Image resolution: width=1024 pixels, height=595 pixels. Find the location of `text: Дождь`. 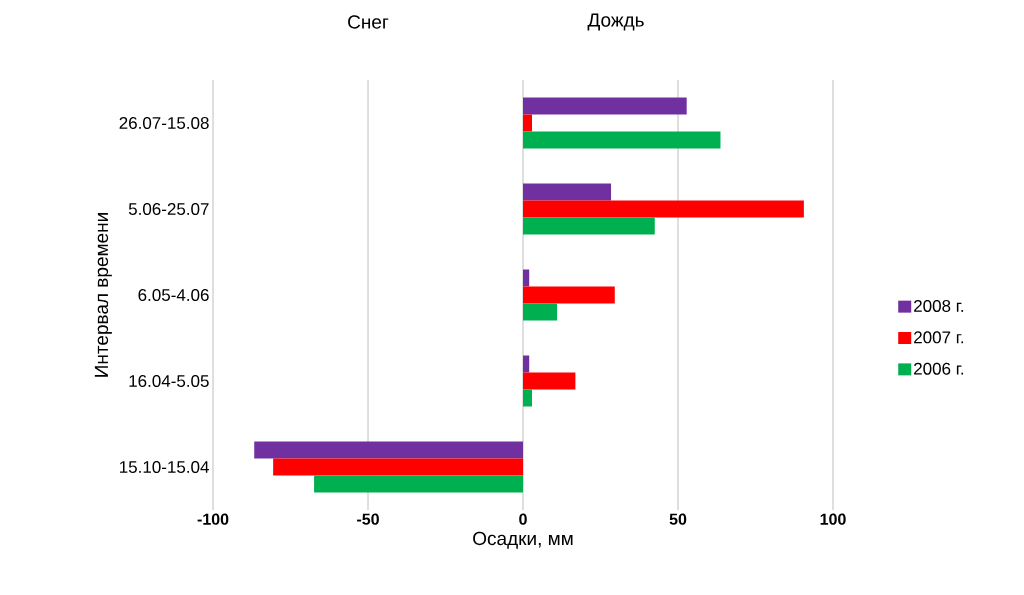

text: Дождь is located at coordinates (615, 22).